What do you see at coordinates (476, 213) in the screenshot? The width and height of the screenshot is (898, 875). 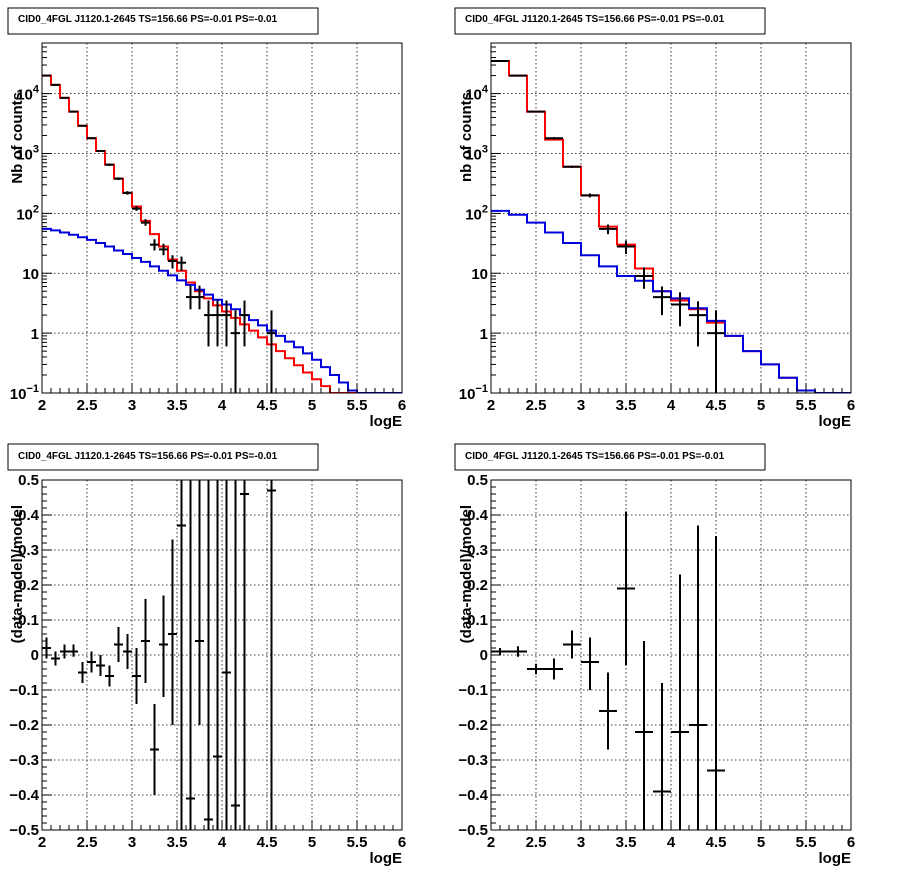 I see `y-tick-label: 10²` at bounding box center [476, 213].